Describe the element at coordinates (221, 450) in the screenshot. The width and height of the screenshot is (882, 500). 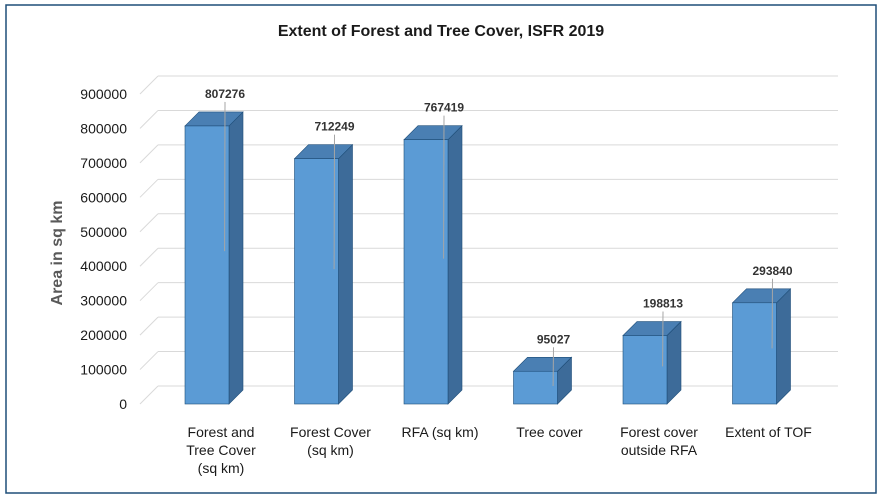
I see `x-tick-label: Forest and Tree Cover (sq km)` at that location.